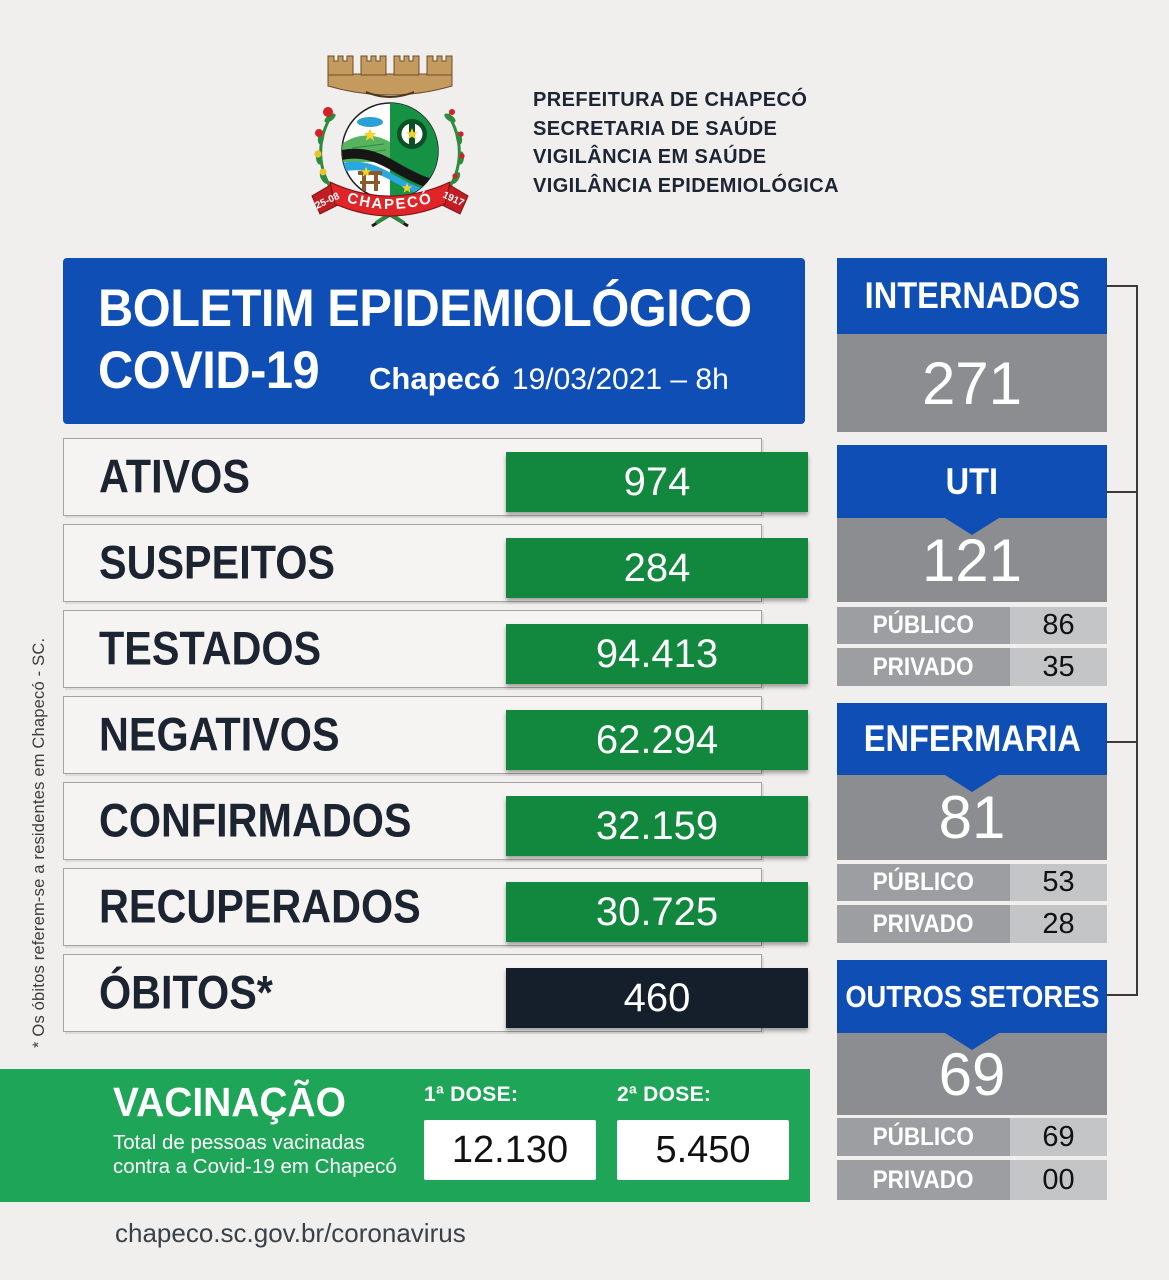  I want to click on card-header-label: OUTROS SETORES, so click(972, 996).